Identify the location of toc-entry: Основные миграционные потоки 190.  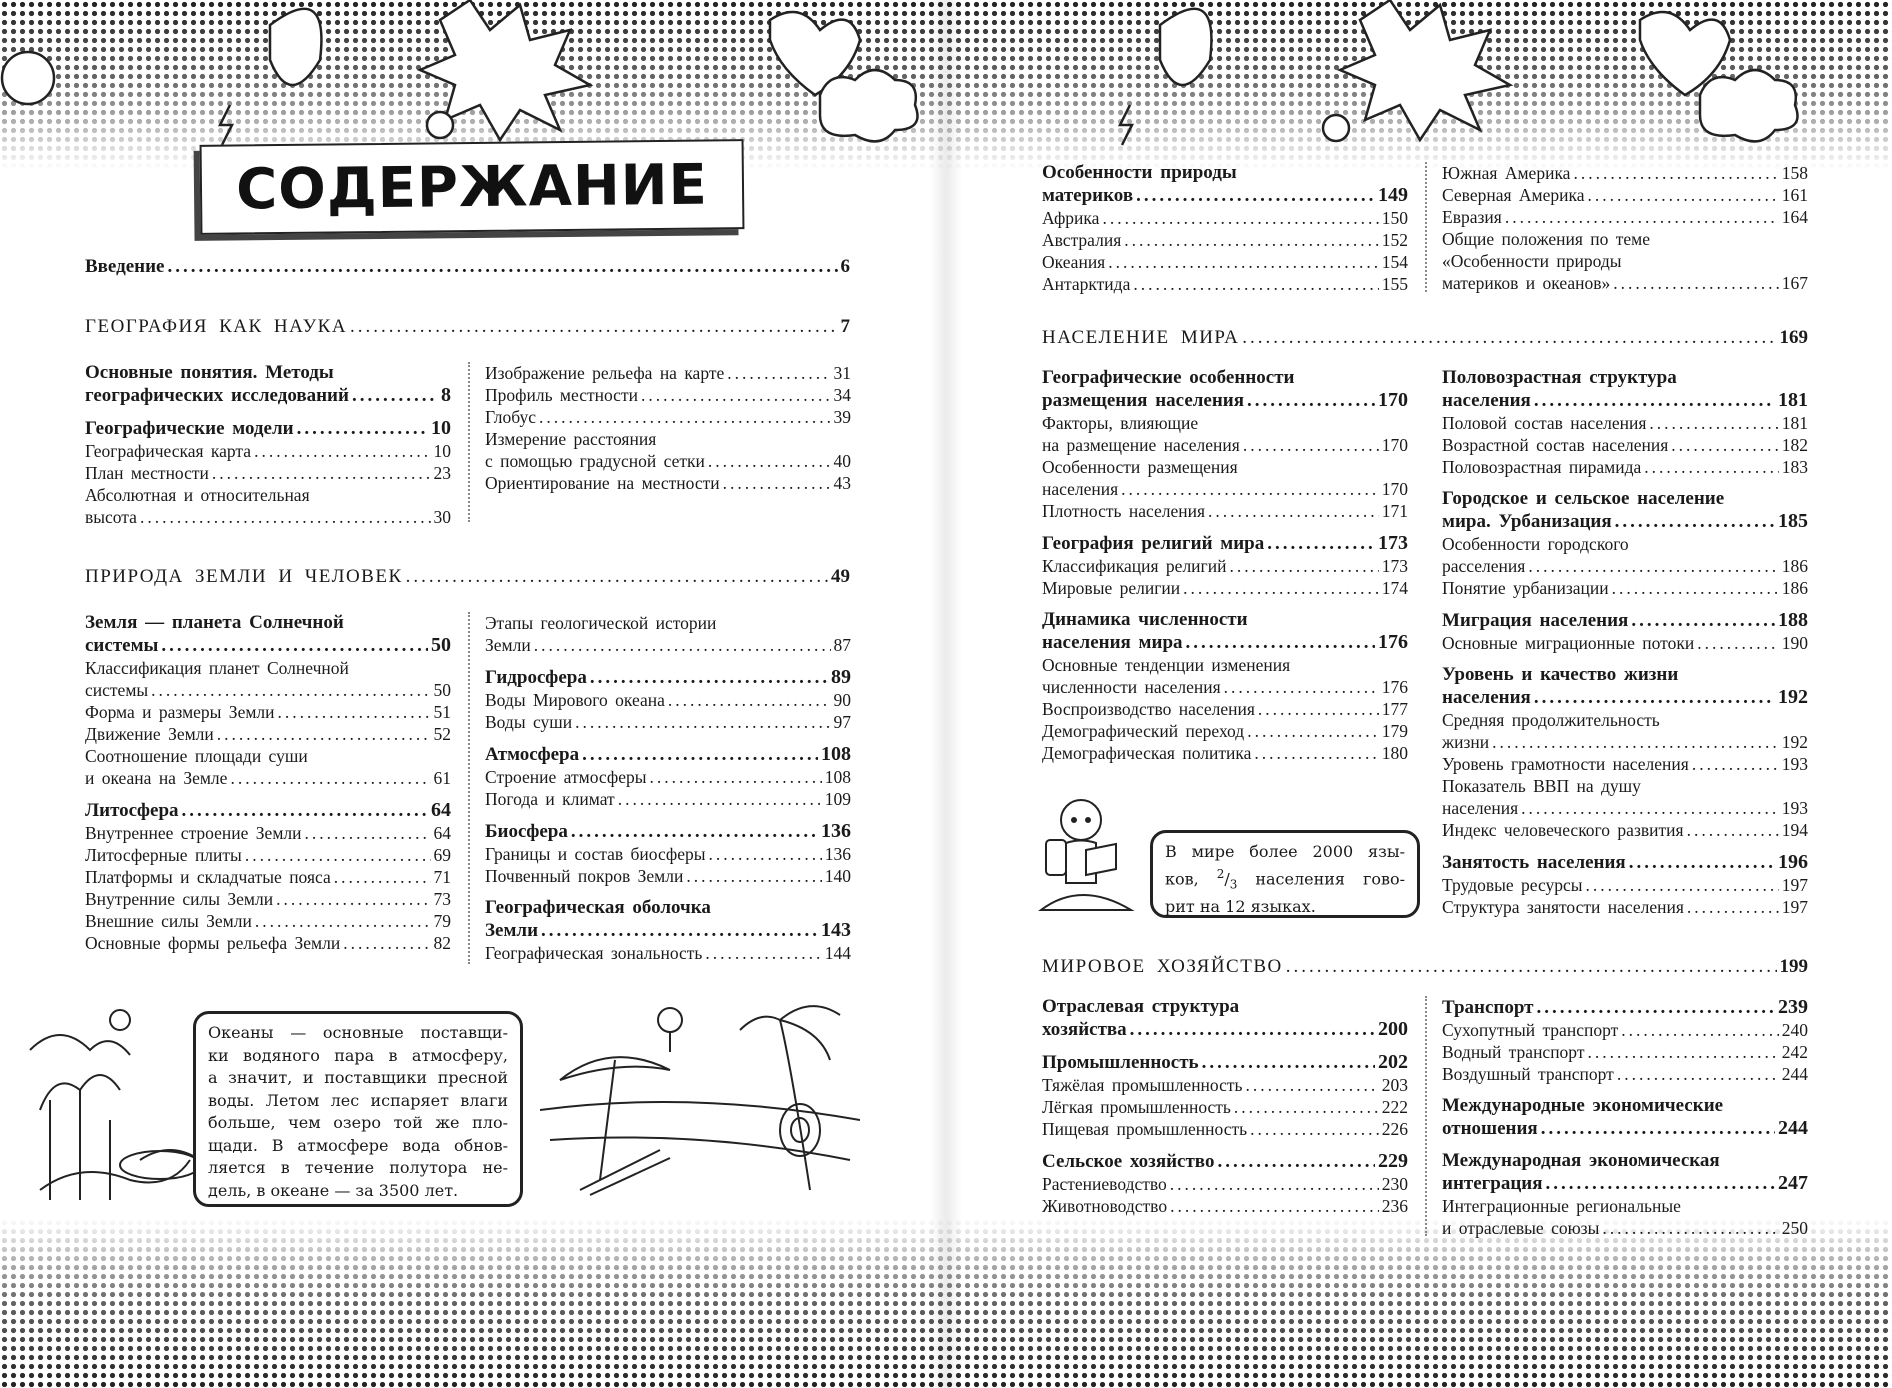
(1625, 643).